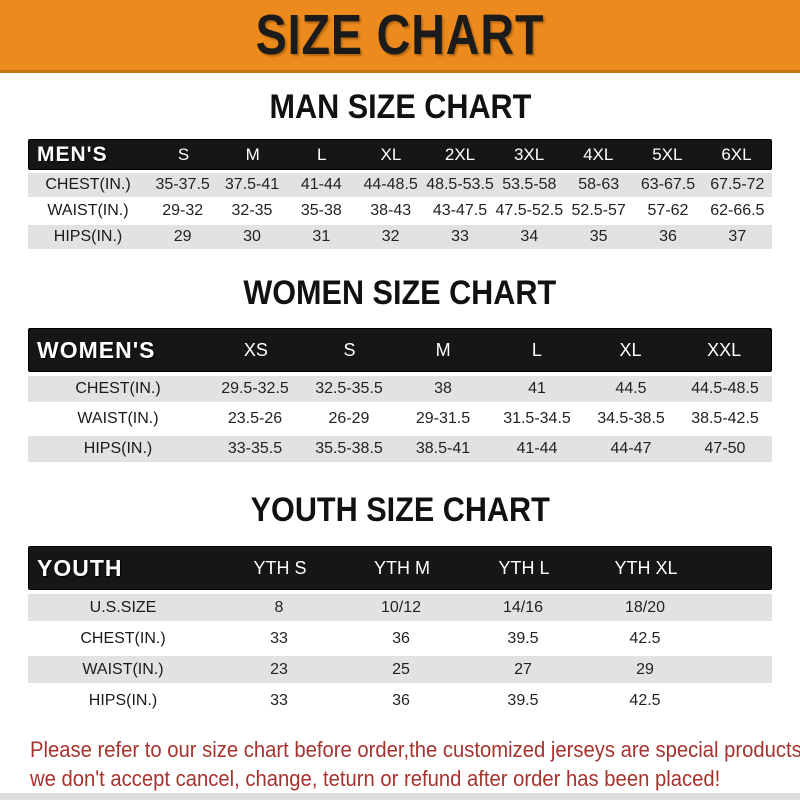 The image size is (800, 800). I want to click on size-column-header: YTH M, so click(402, 567).